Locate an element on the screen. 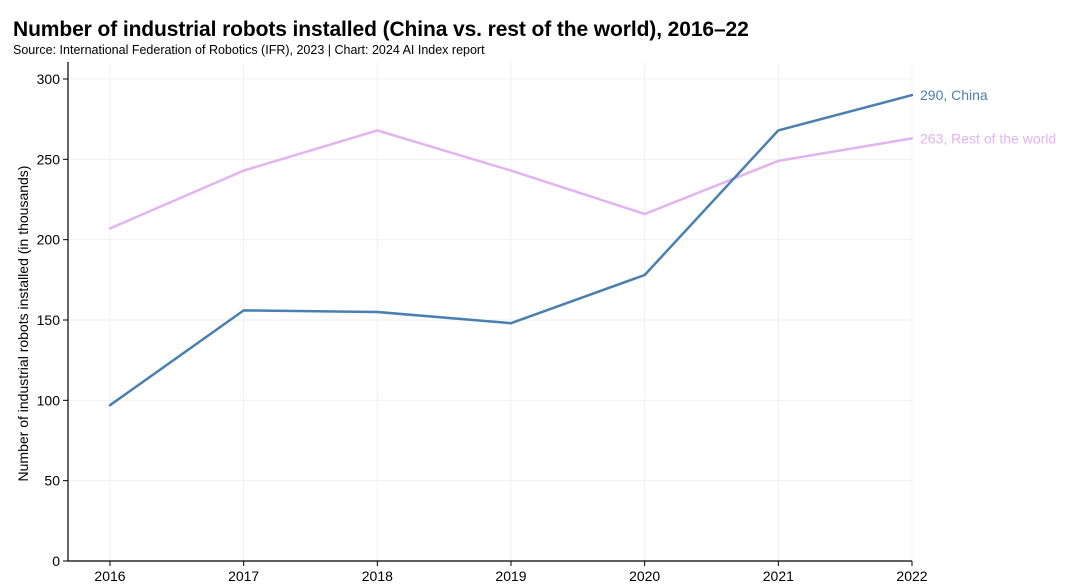  x-tick-label-2016: 2016 is located at coordinates (109, 576).